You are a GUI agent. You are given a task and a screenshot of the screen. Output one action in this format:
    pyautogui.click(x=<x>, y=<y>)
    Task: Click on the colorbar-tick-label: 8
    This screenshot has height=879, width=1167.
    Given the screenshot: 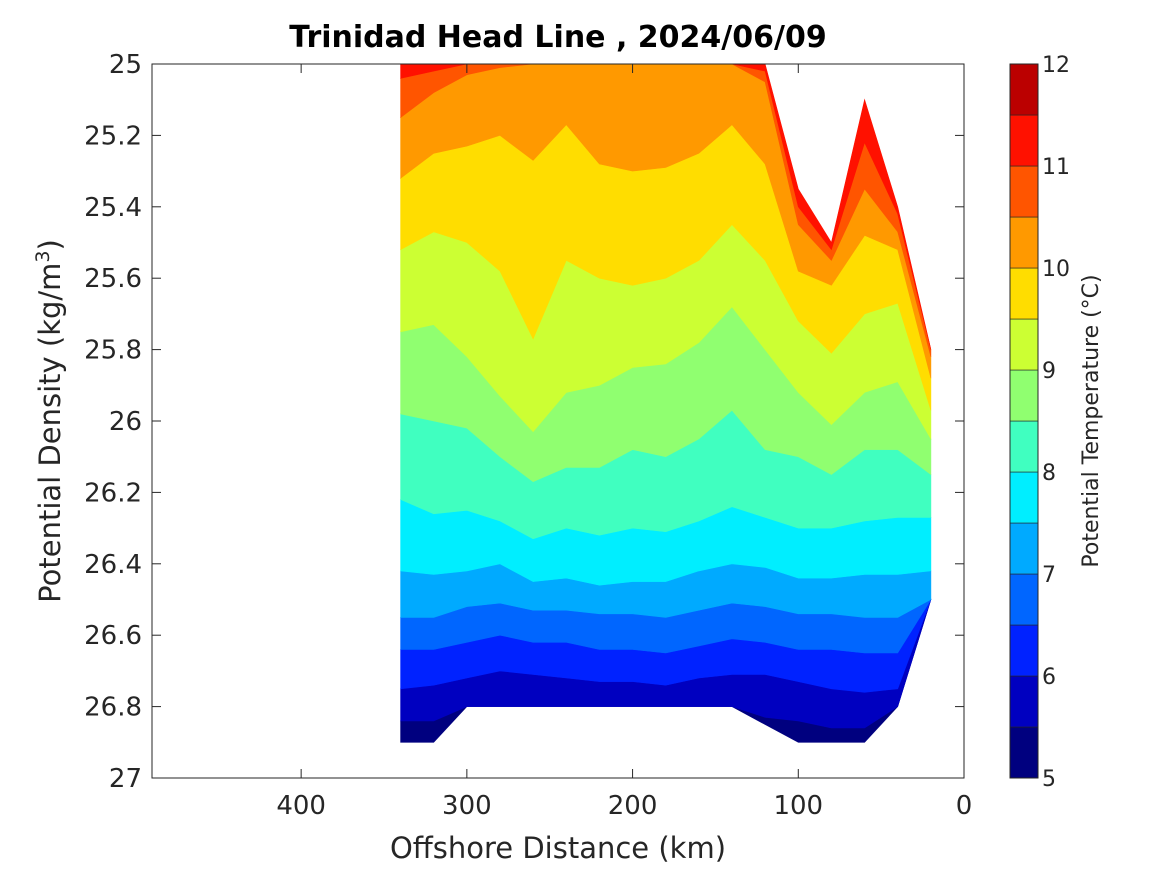 What is the action you would take?
    pyautogui.click(x=1049, y=473)
    